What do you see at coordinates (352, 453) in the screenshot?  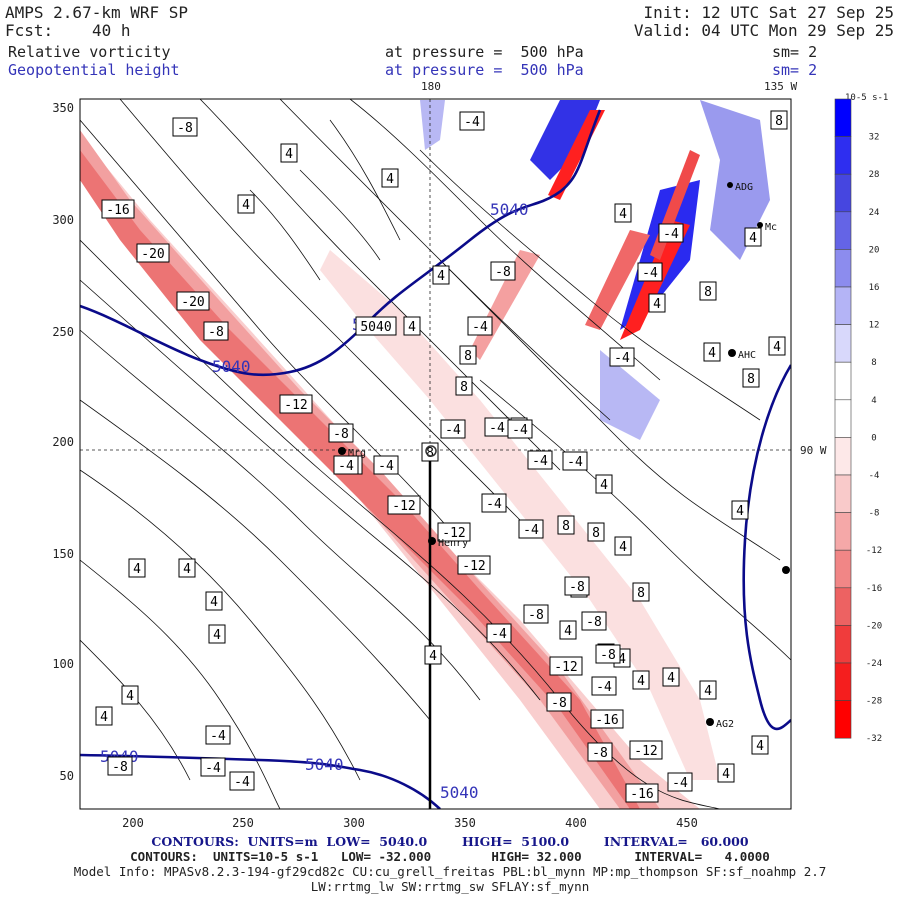 I see `station-mrg: Mrg` at bounding box center [352, 453].